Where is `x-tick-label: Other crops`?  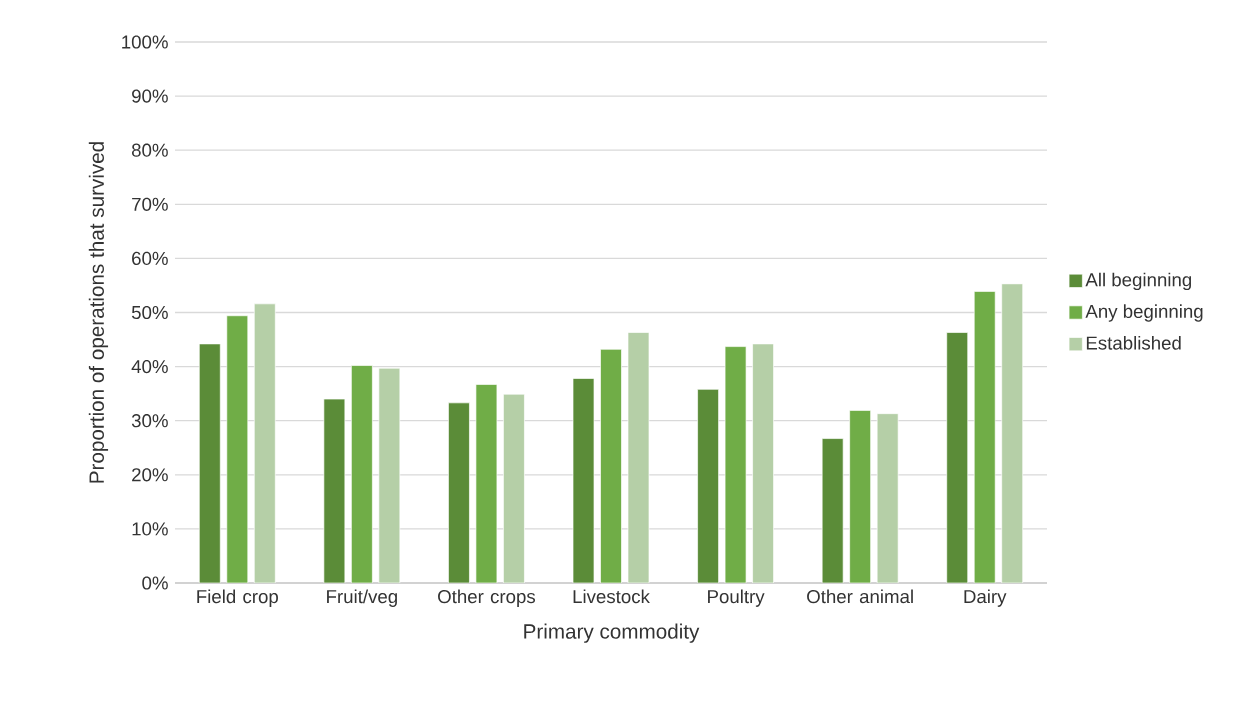
x-tick-label: Other crops is located at coordinates (487, 598).